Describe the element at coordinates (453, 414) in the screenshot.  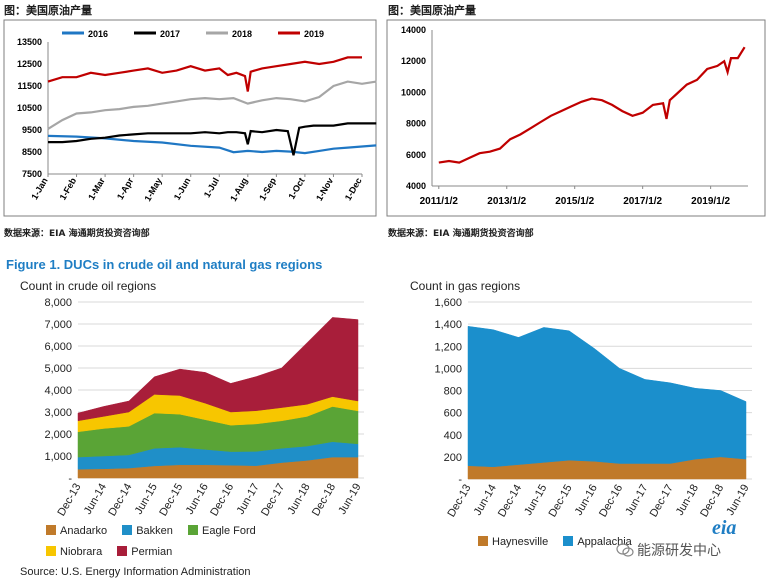
I see `y-tick-label: 600` at that location.